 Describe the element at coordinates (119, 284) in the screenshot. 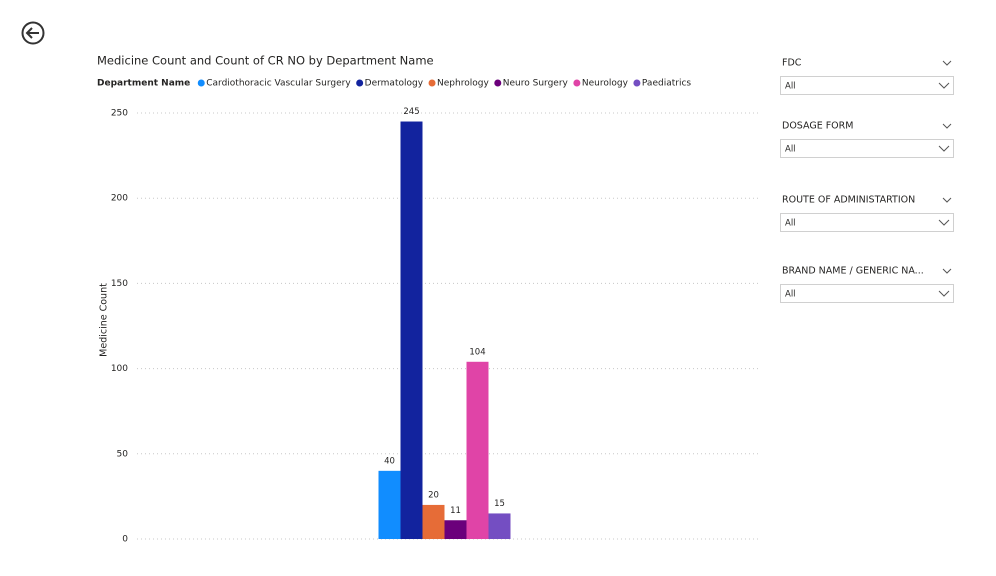

I see `y-tick-label: 150` at that location.